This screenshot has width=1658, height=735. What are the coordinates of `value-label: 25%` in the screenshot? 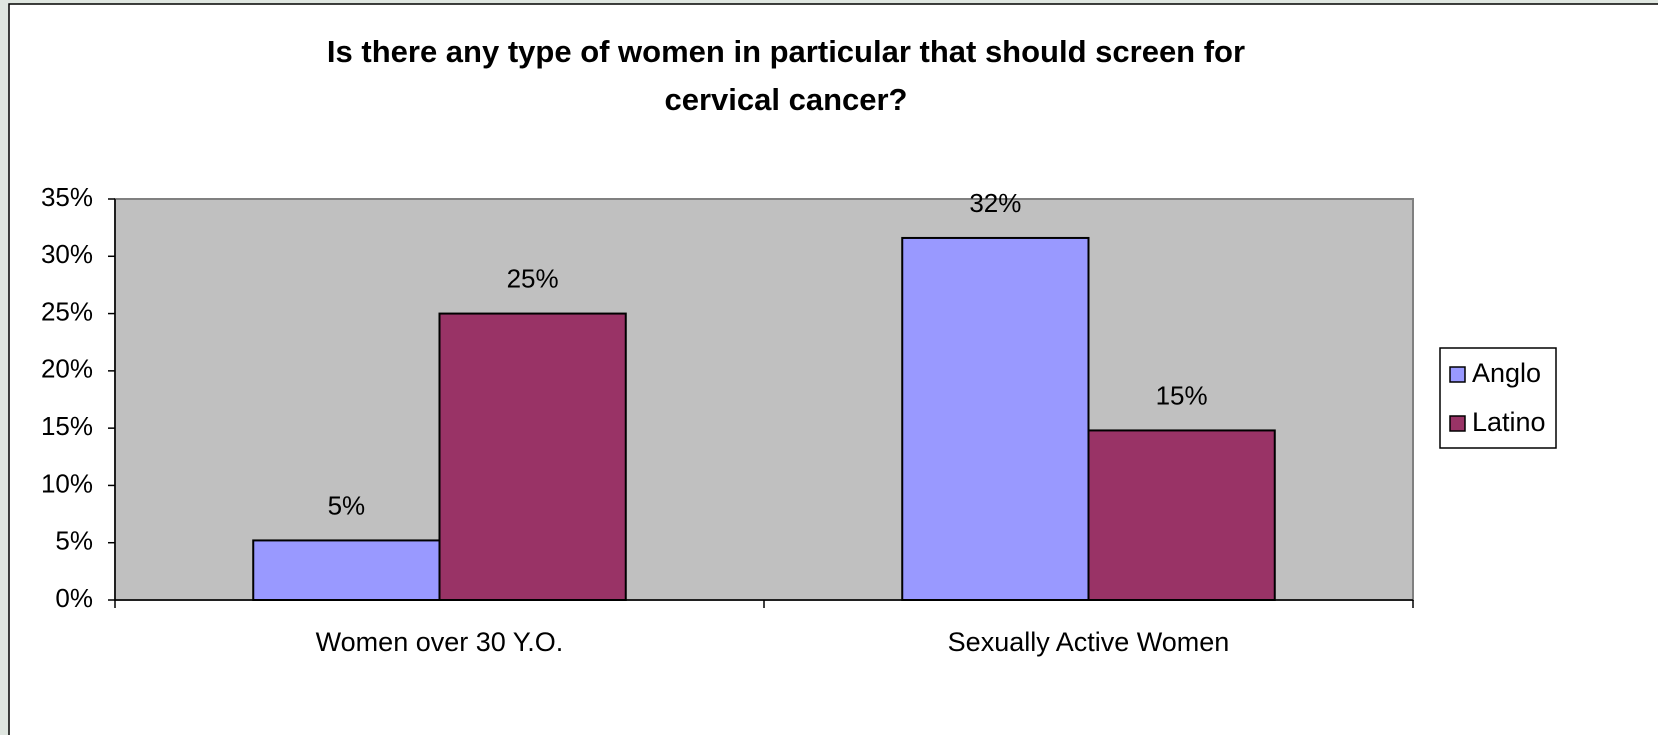 It's located at (533, 278).